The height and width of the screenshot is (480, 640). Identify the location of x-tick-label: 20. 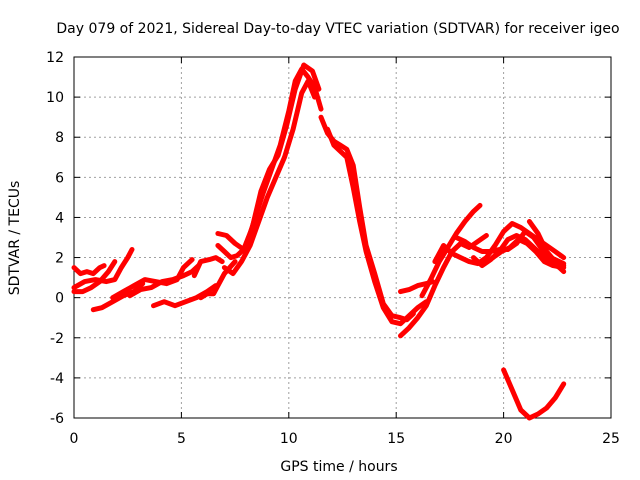
(504, 439).